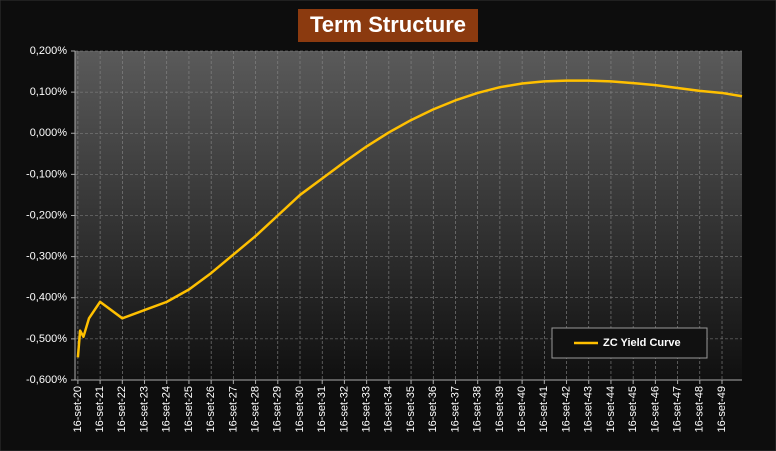 The height and width of the screenshot is (451, 776). Describe the element at coordinates (433, 409) in the screenshot. I see `x-tick-label: 16-set-36` at that location.